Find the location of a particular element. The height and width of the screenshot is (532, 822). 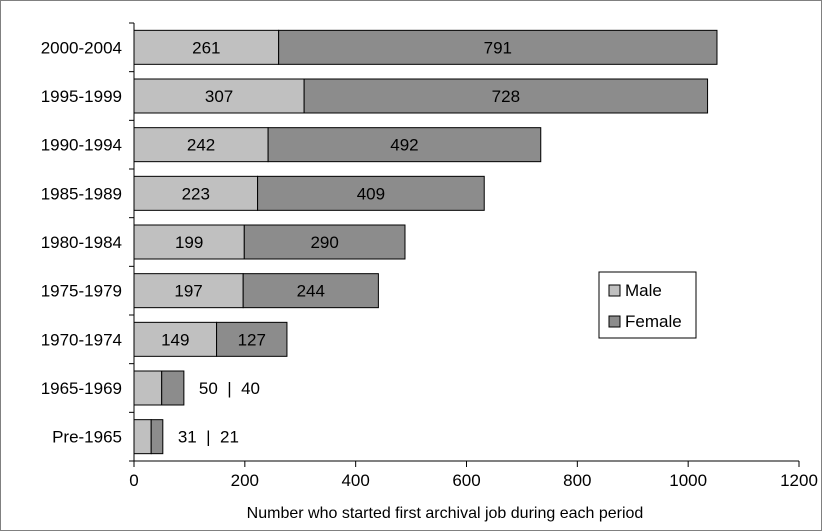

category-label: Pre-1965 is located at coordinates (87, 437).